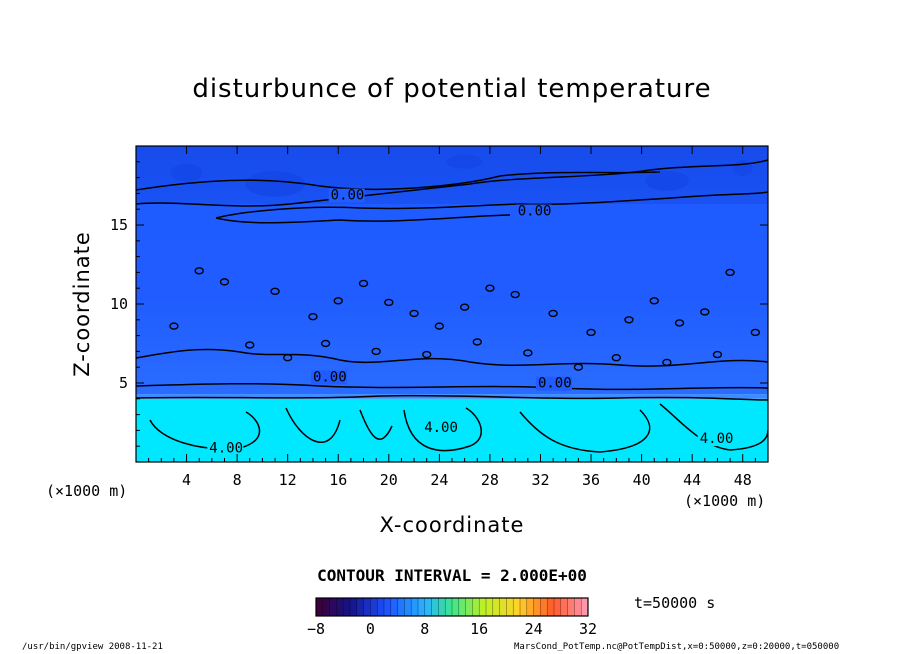  I want to click on colorbar-tick-label: 8, so click(424, 629).